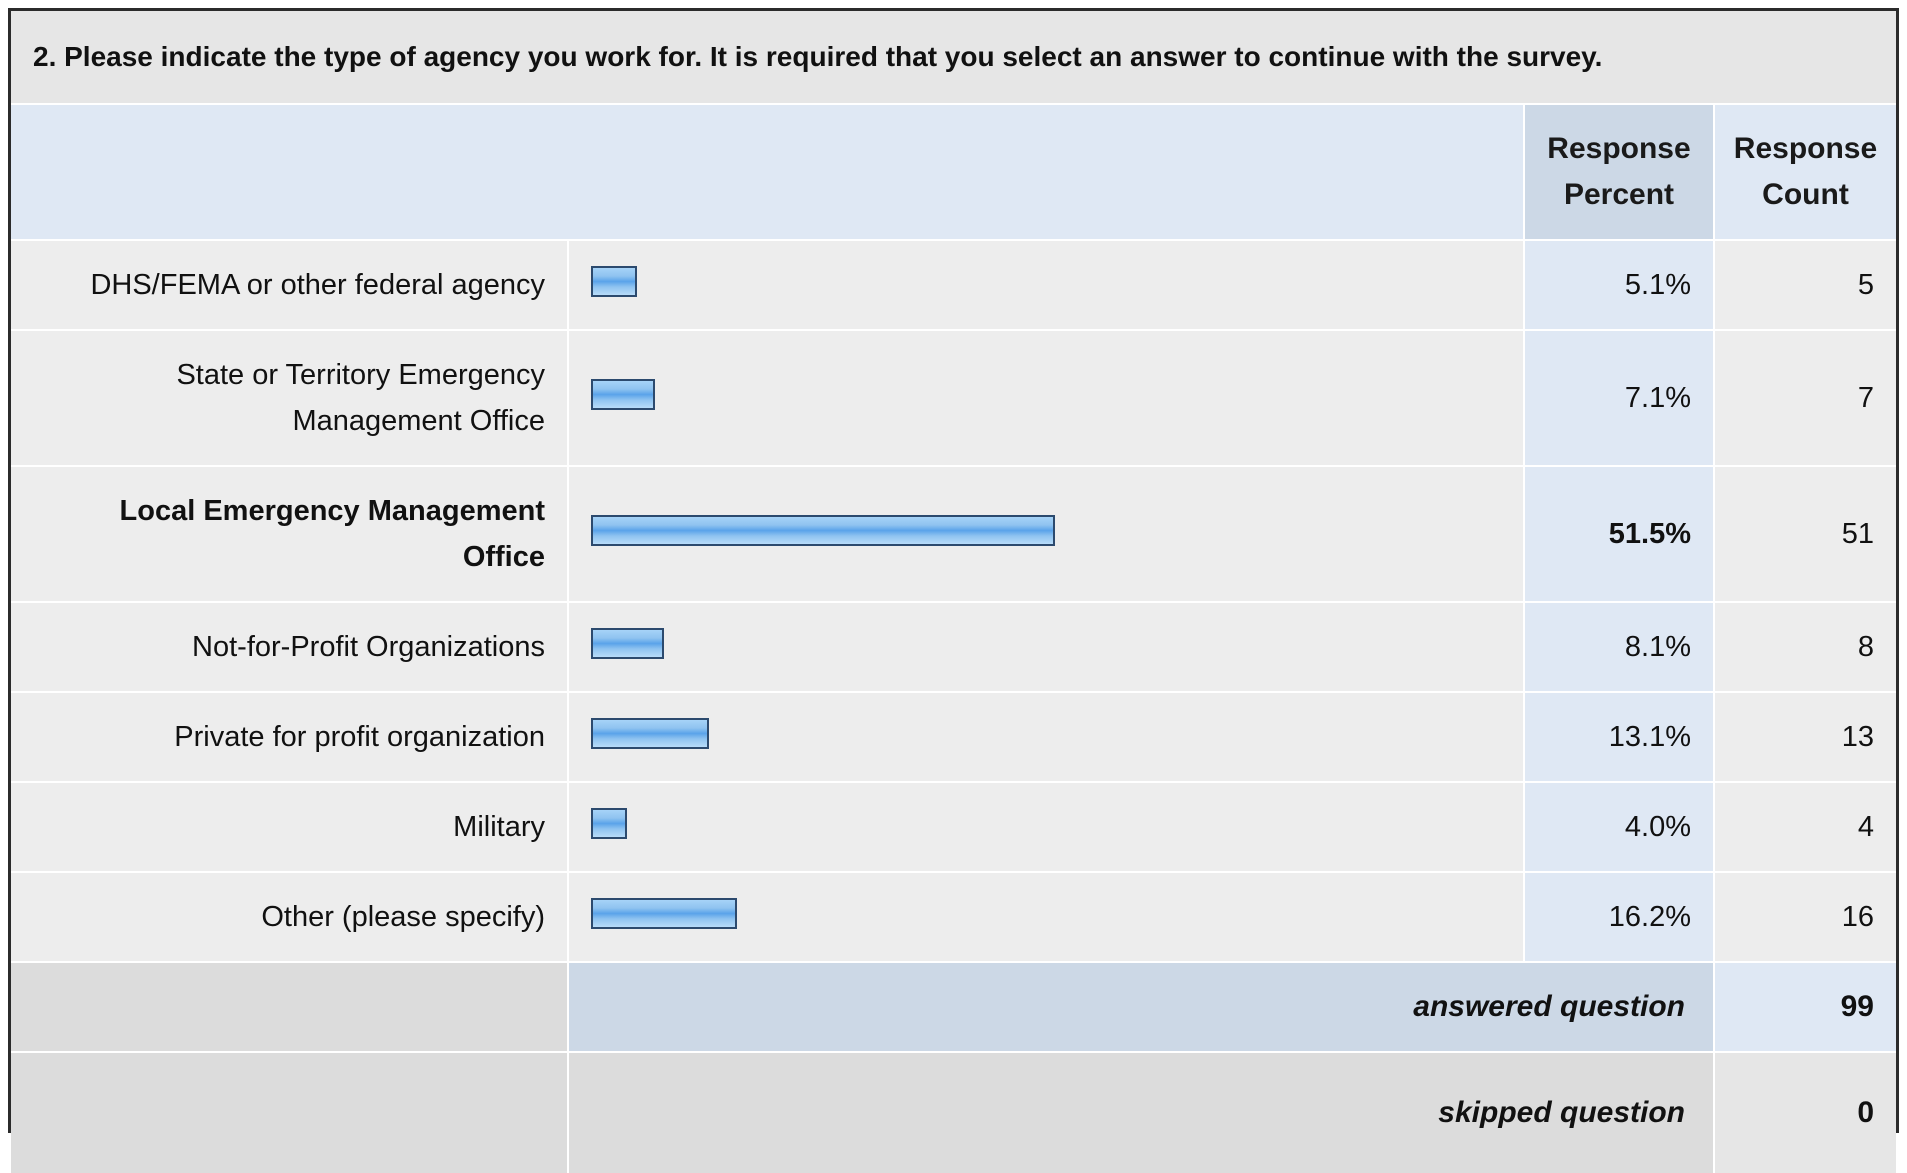 The height and width of the screenshot is (1173, 1907). I want to click on answer-label: Local Emergency Management Office, so click(289, 534).